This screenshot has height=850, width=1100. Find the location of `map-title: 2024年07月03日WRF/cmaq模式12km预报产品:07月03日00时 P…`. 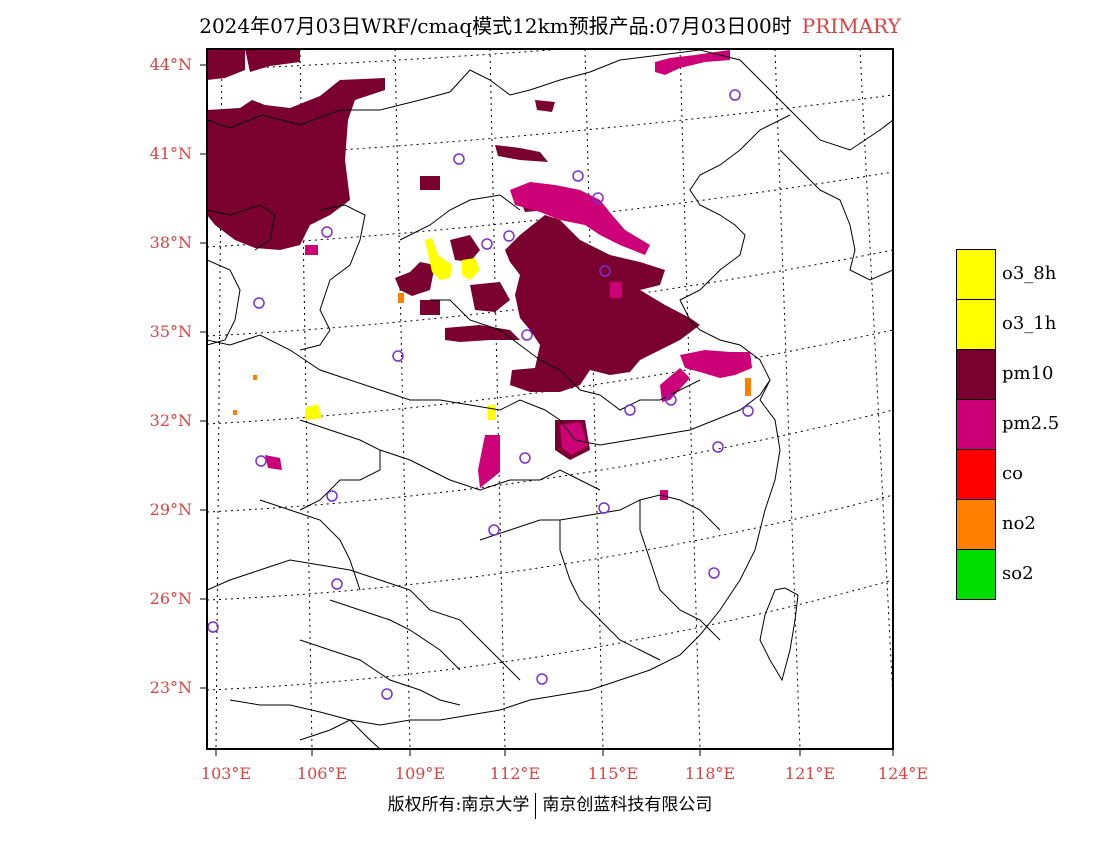

map-title: 2024年07月03日WRF/cmaq模式12km预报产品:07月03日00时 P… is located at coordinates (550, 24).